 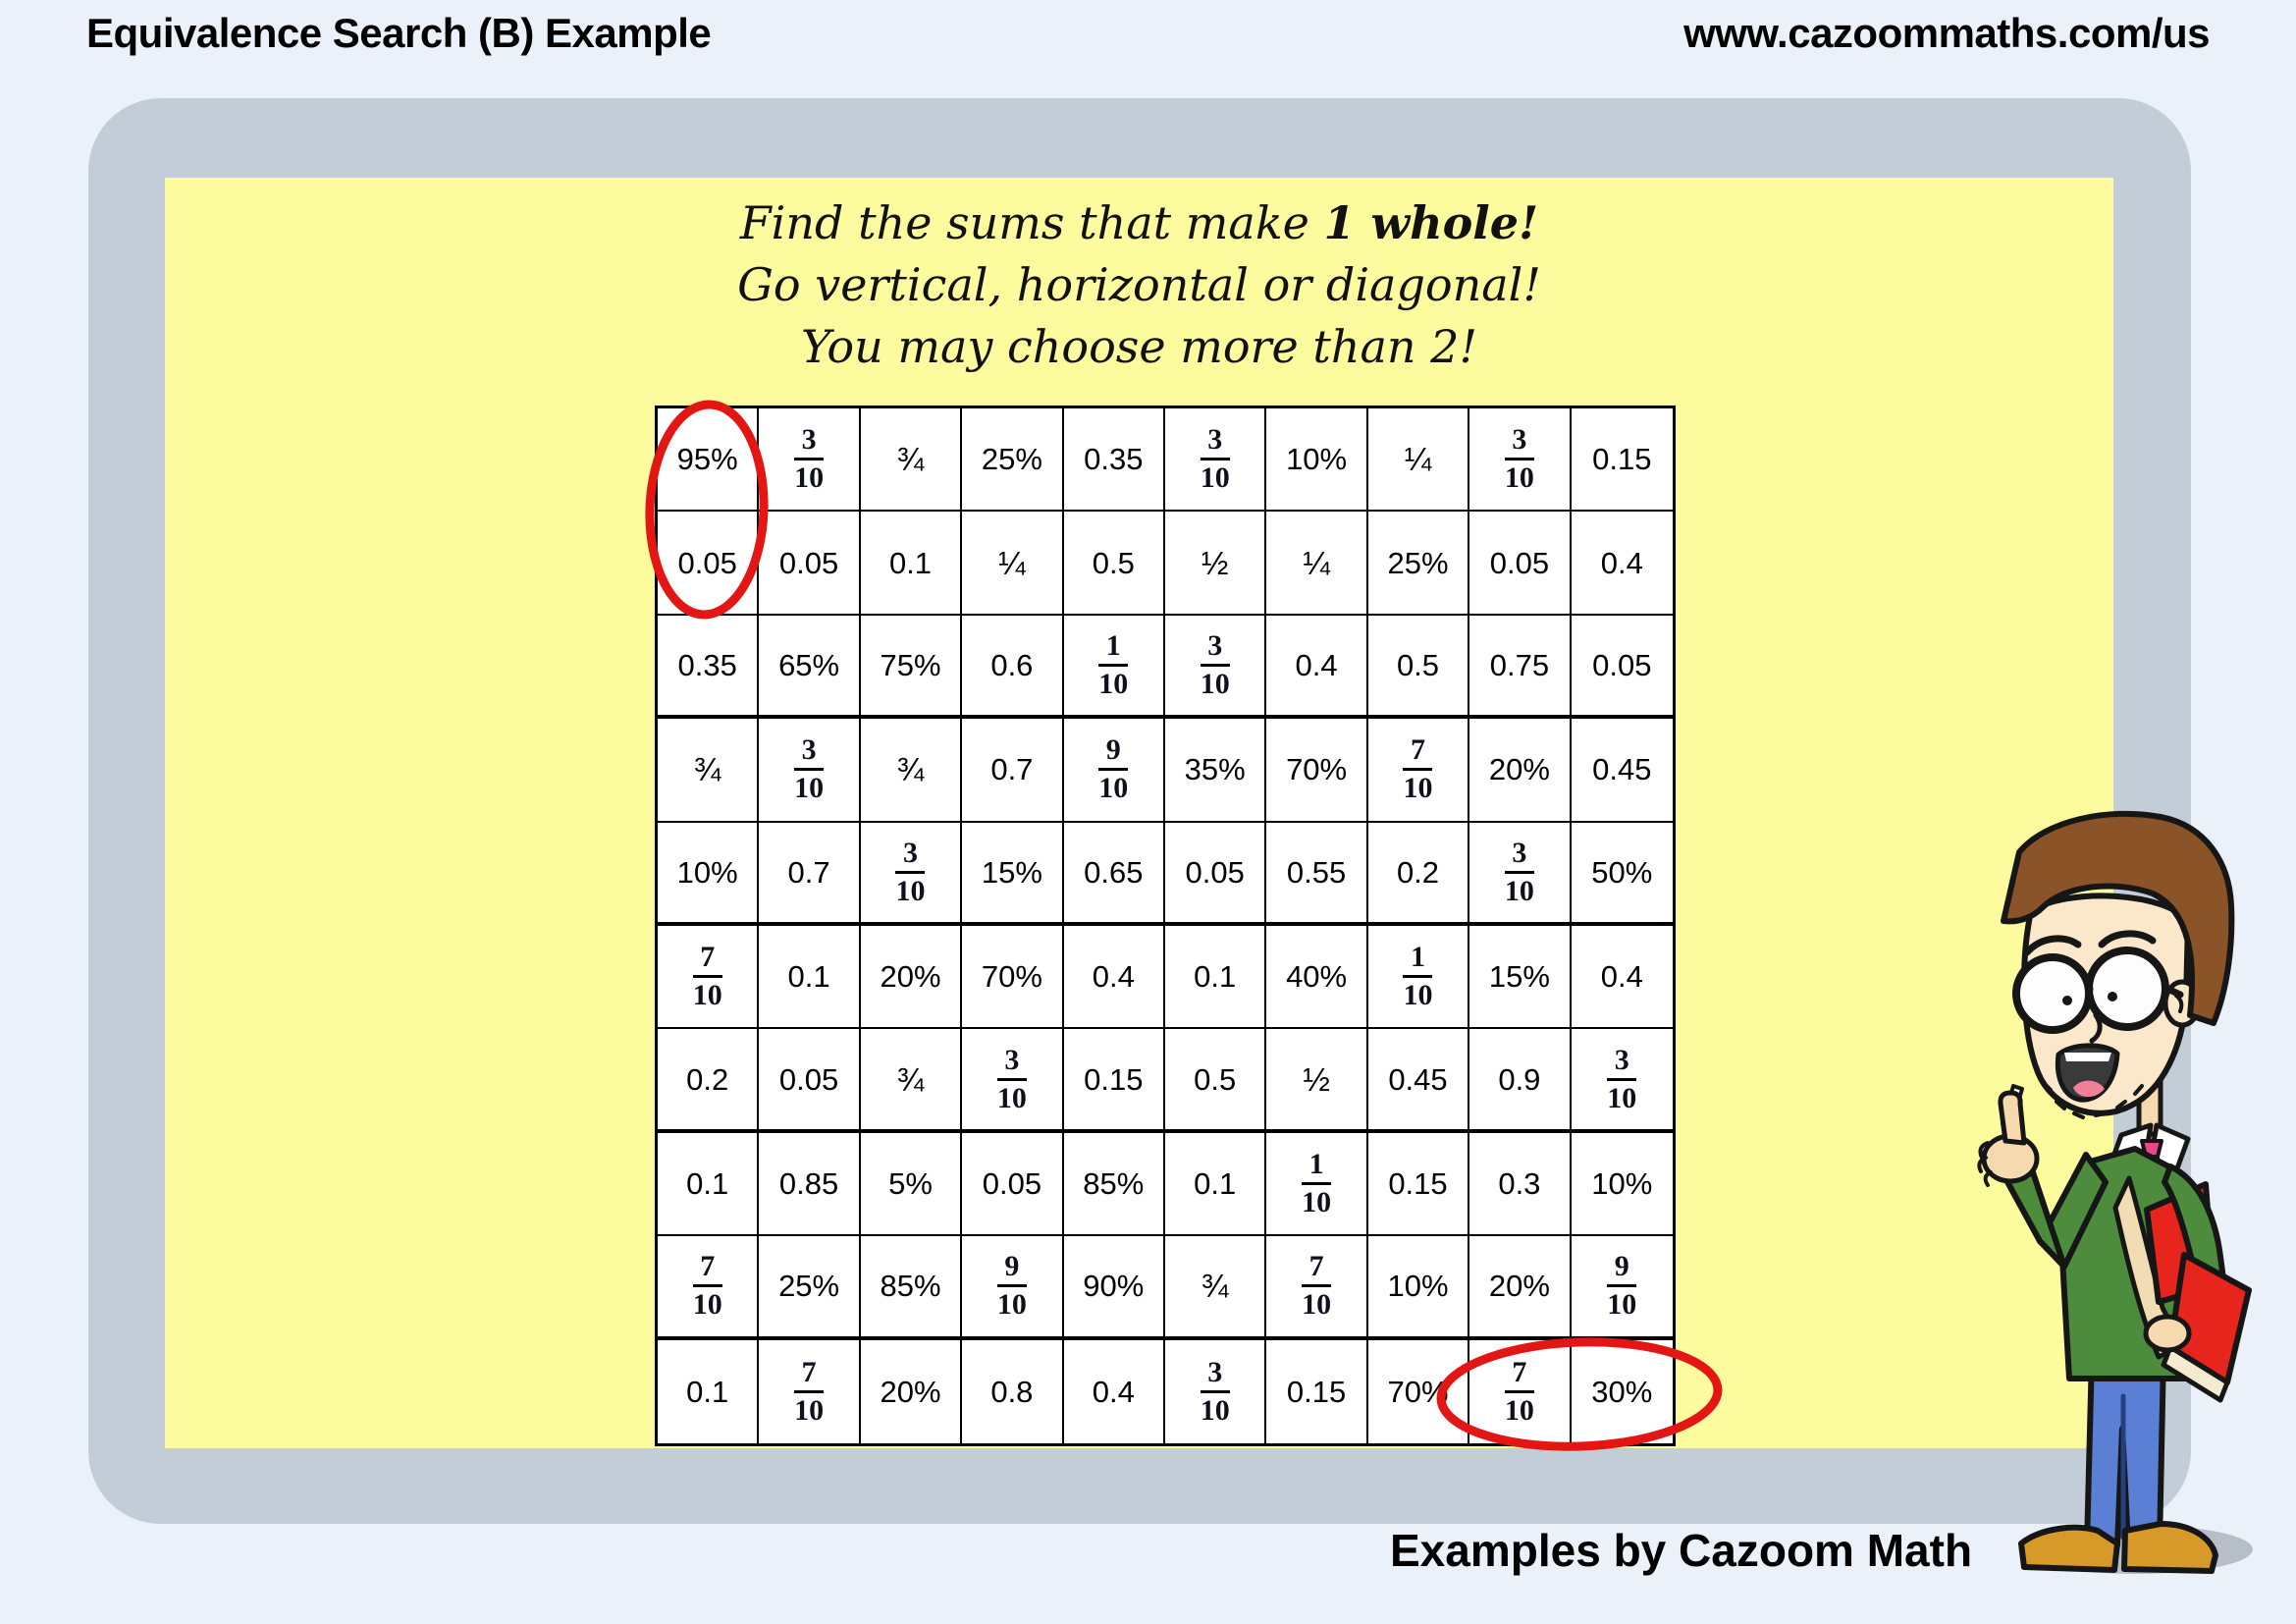 I want to click on number-value: 75%, so click(x=910, y=664).